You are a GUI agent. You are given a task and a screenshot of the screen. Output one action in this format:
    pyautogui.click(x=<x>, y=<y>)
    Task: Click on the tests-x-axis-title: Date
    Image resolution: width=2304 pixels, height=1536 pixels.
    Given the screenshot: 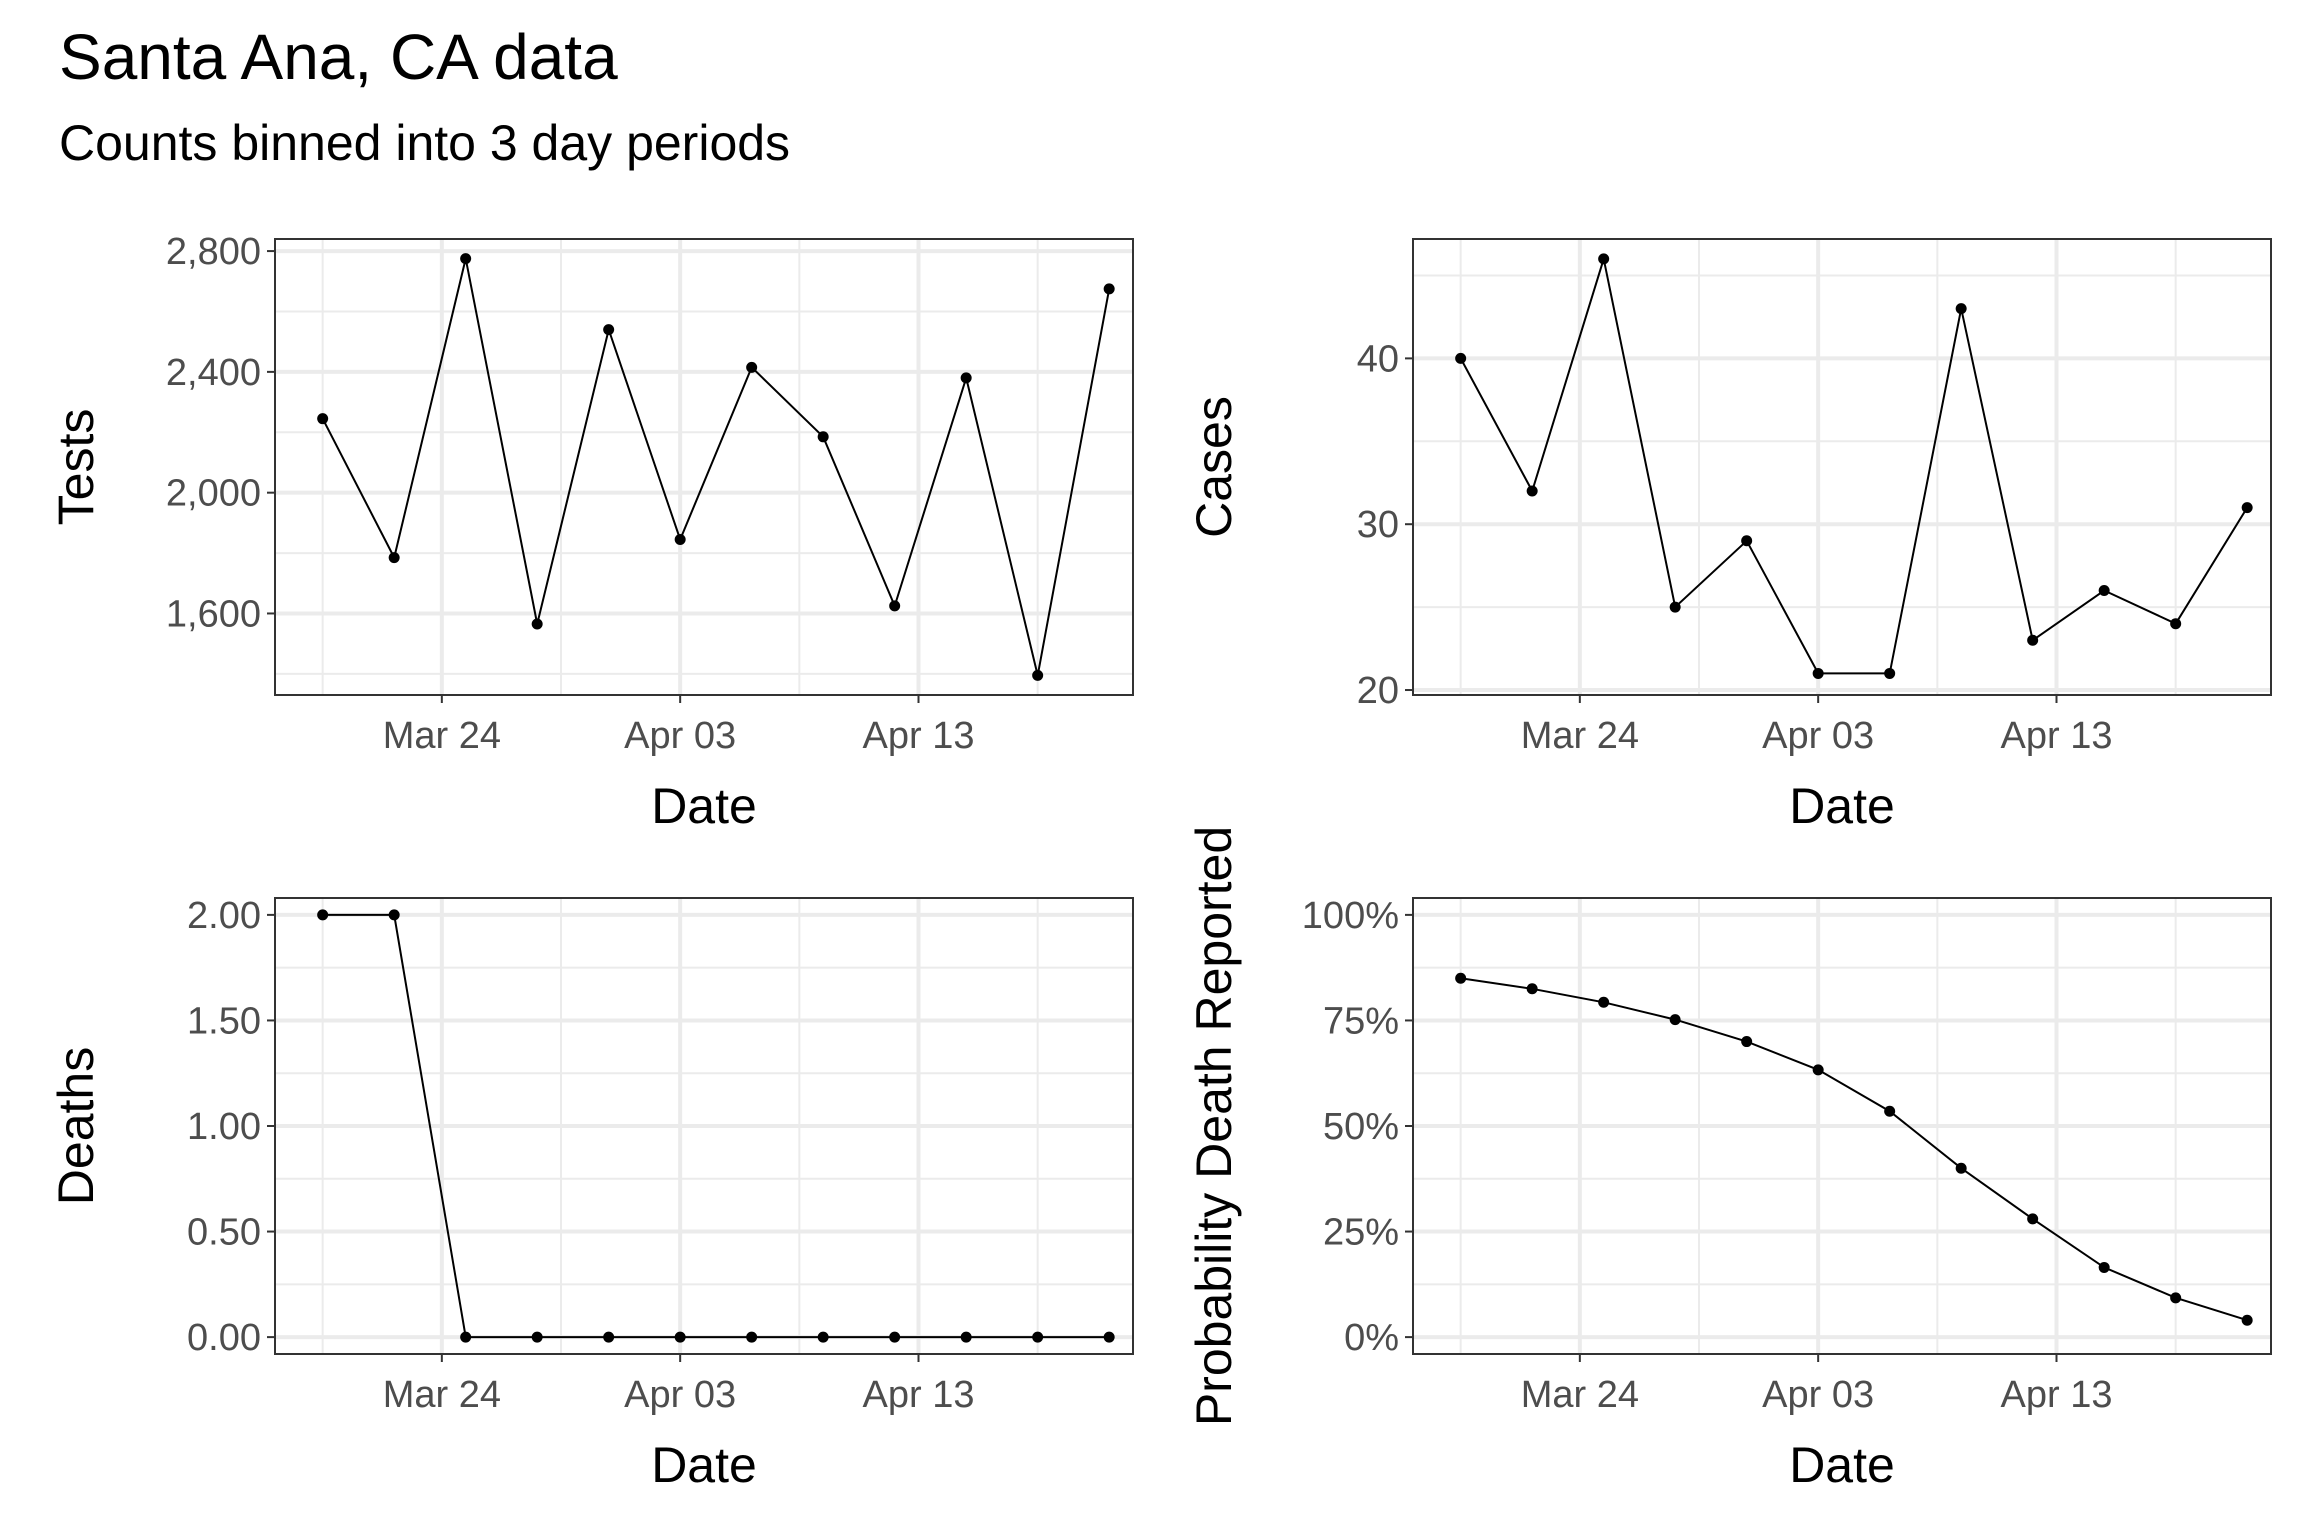 What is the action you would take?
    pyautogui.click(x=704, y=806)
    